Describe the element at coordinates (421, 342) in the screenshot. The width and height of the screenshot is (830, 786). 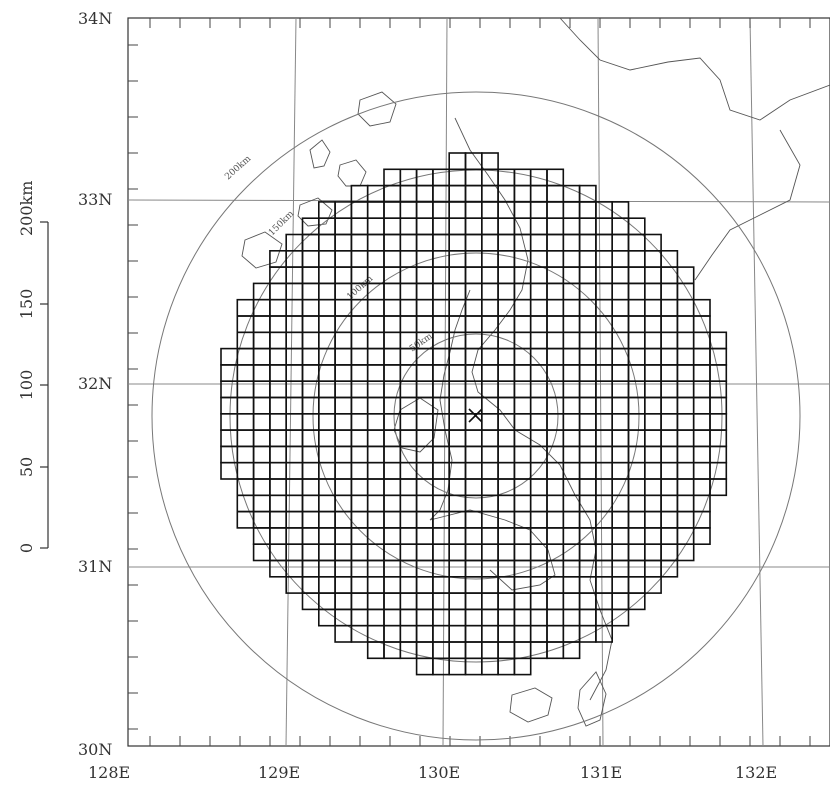
I see `ring-label-50km: 50km` at that location.